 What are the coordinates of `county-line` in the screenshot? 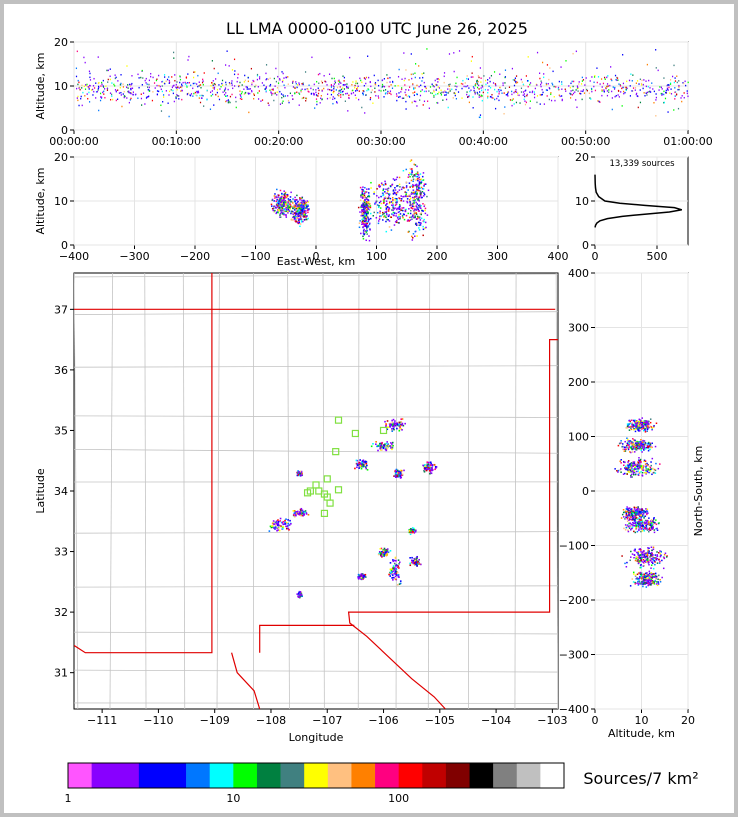 It's located at (316, 586).